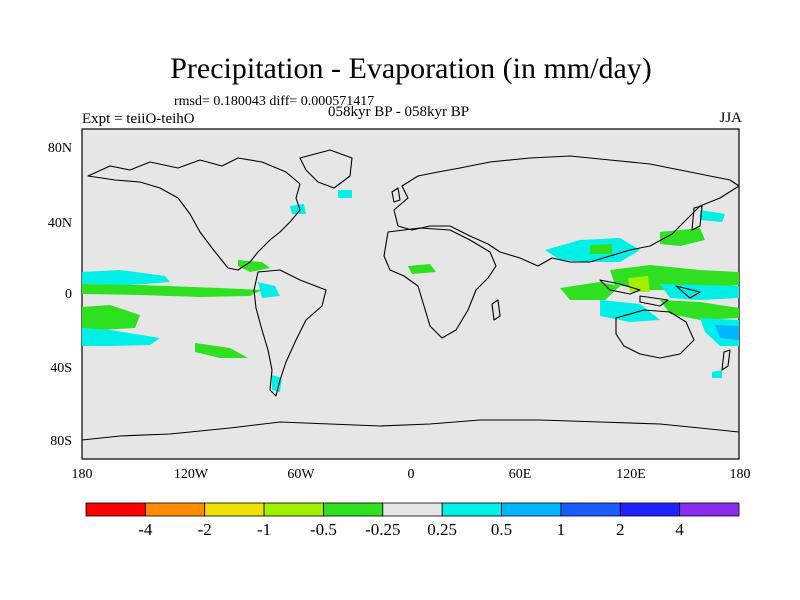 The height and width of the screenshot is (600, 800). I want to click on y-tick-0: 0, so click(68, 294).